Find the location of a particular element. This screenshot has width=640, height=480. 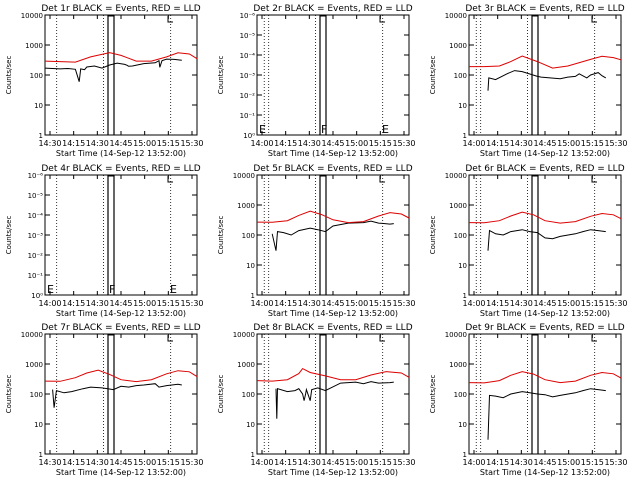

y-tick-label: 10⁻³ is located at coordinates (248, 76).